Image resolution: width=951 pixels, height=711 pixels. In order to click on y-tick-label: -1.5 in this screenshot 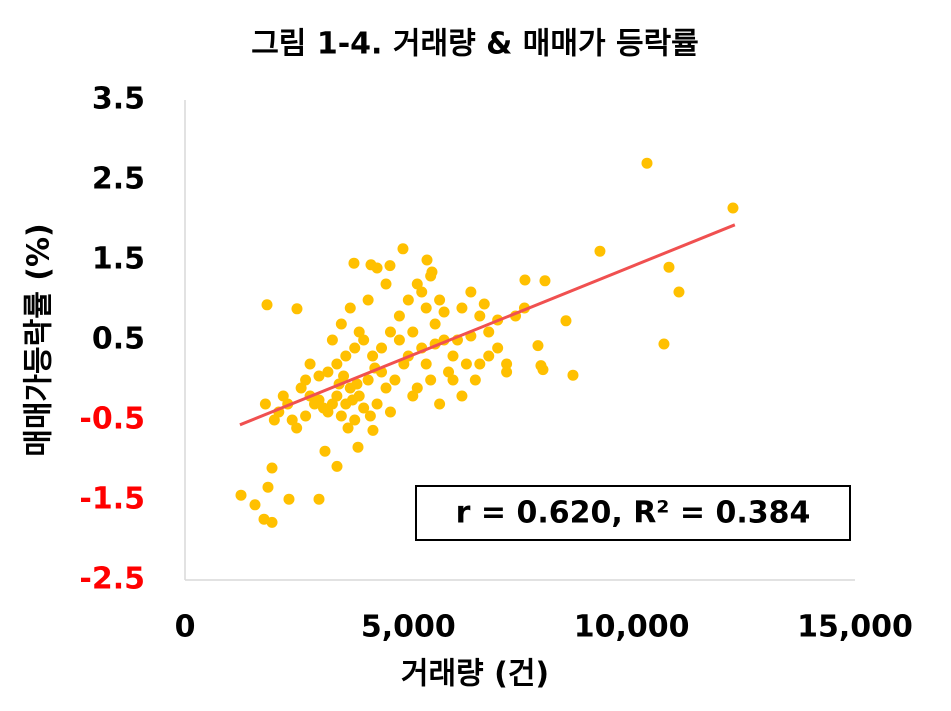, I will do `click(112, 499)`.